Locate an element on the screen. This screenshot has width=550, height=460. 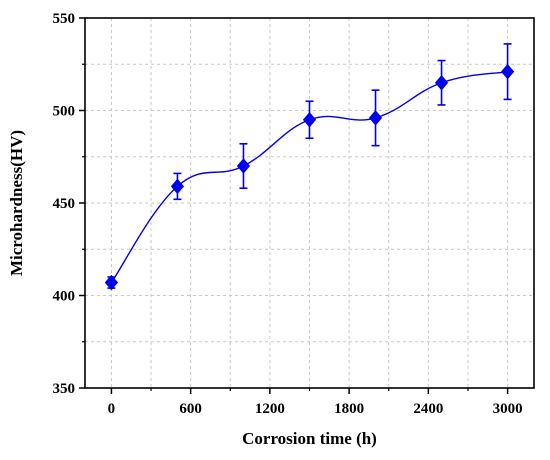
y-tick-label: 350 is located at coordinates (64, 389).